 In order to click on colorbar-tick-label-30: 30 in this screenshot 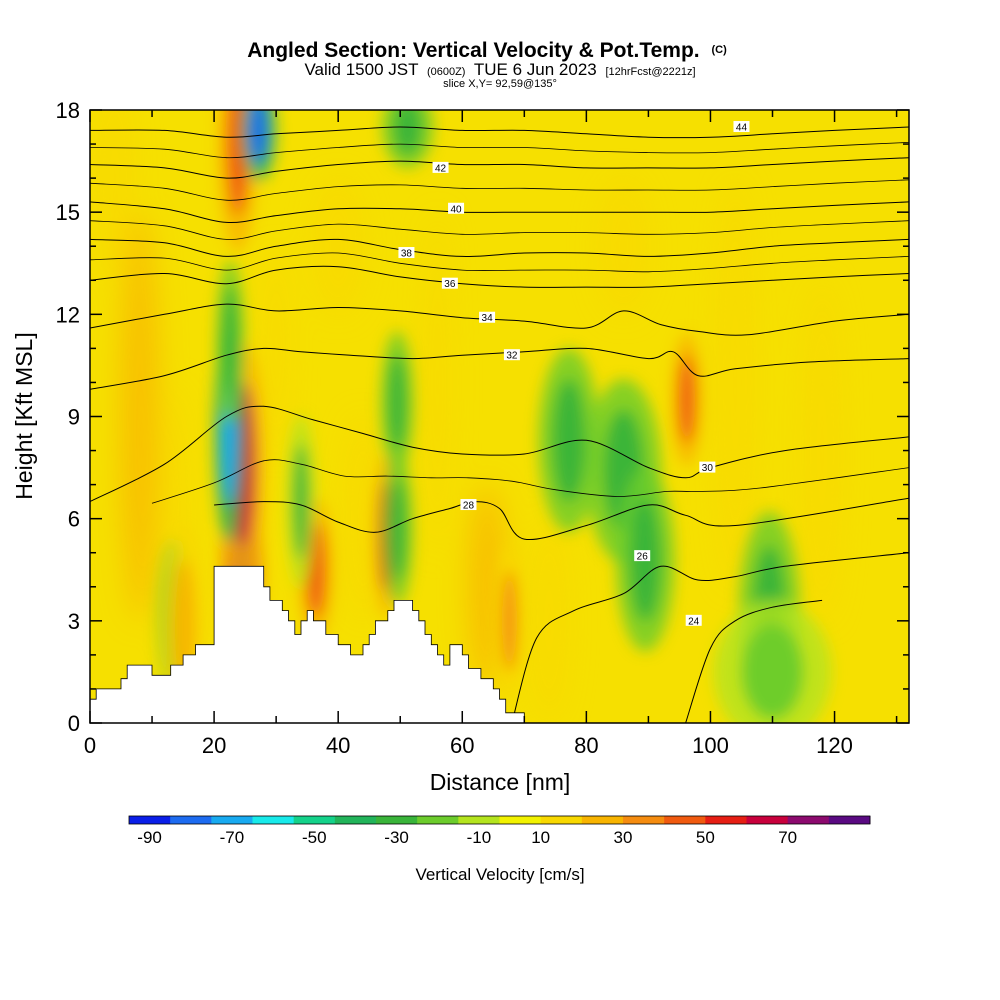, I will do `click(623, 837)`.